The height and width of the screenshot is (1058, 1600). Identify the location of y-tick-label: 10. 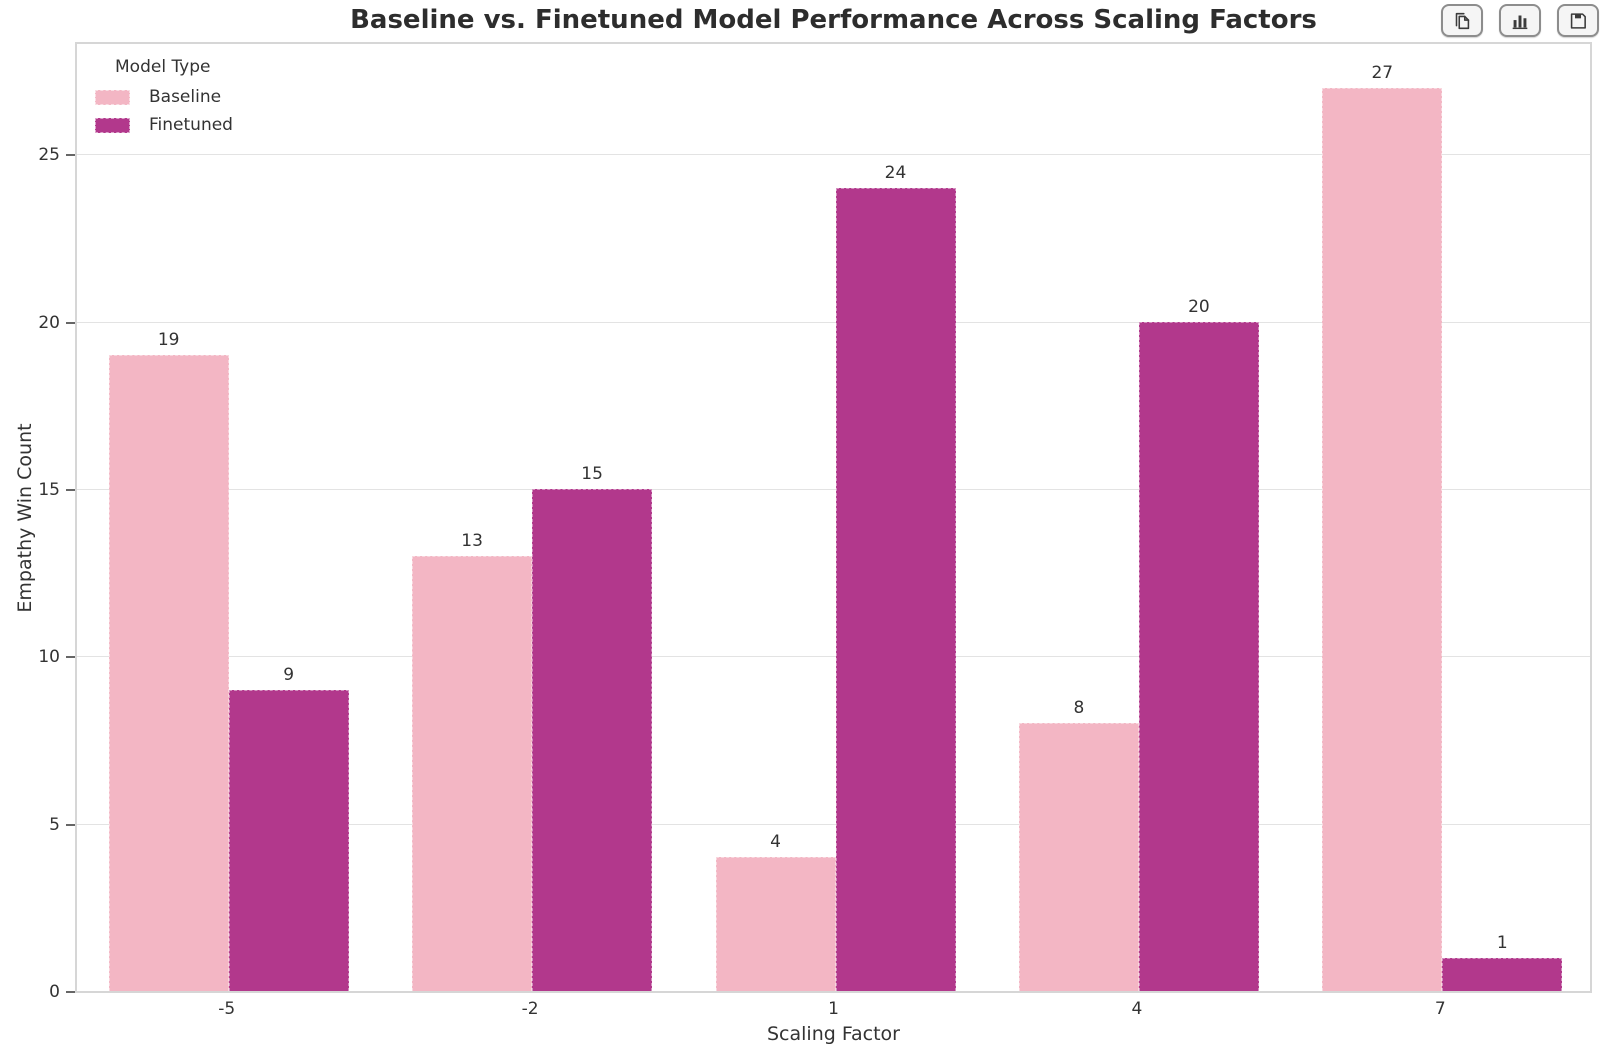
(49, 657).